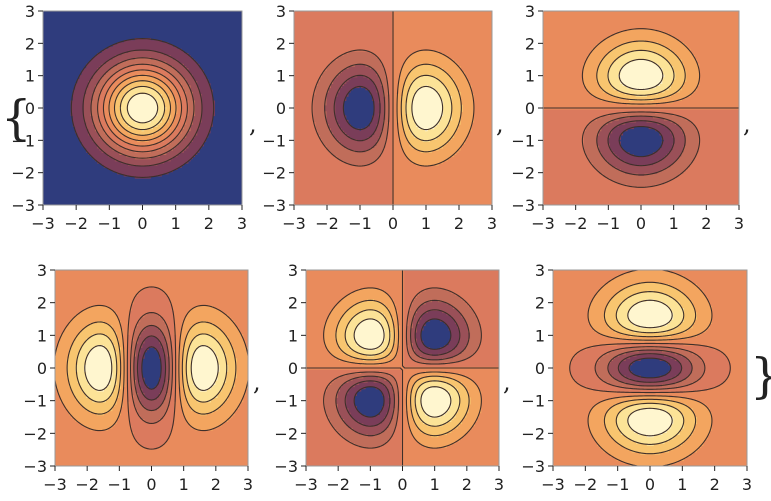 Image resolution: width=771 pixels, height=501 pixels. What do you see at coordinates (760, 376) in the screenshot?
I see `close-brace: }` at bounding box center [760, 376].